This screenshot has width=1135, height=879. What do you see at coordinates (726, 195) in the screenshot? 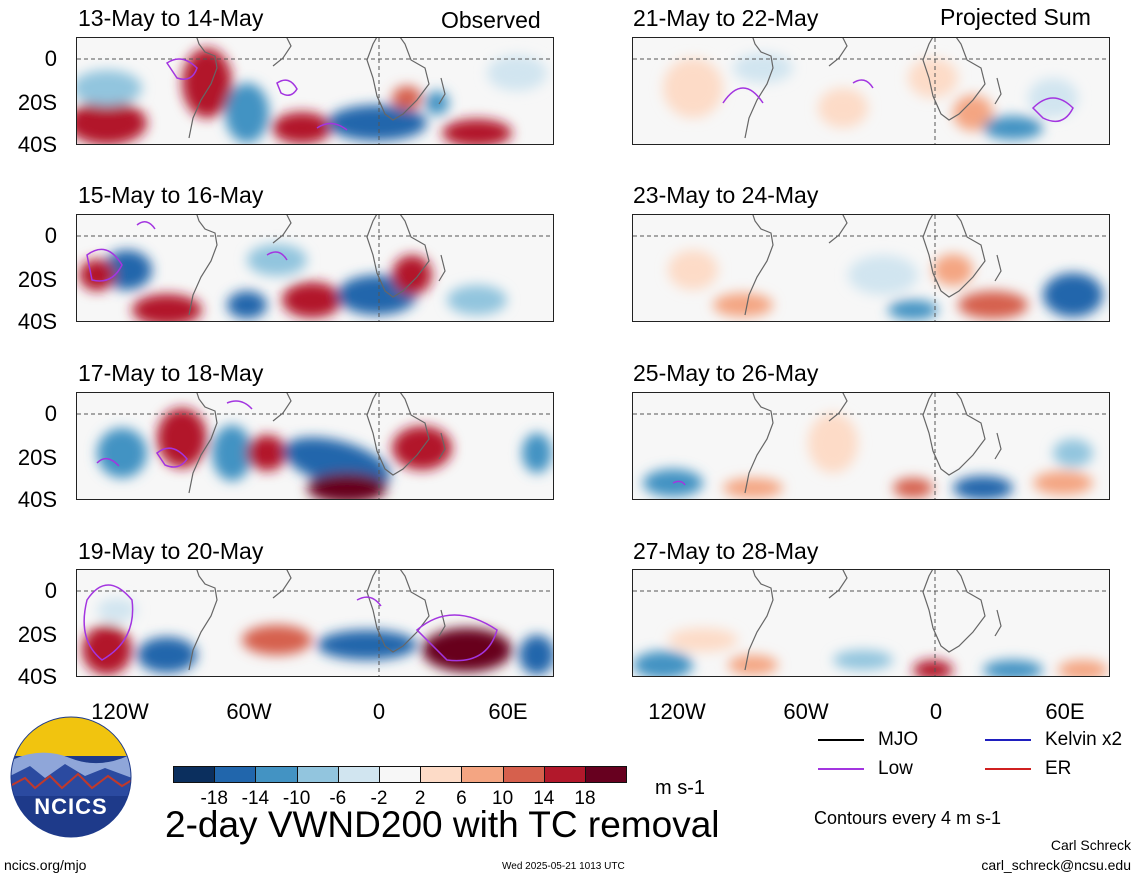
I see `panel-title: 23-May to 24-May` at bounding box center [726, 195].